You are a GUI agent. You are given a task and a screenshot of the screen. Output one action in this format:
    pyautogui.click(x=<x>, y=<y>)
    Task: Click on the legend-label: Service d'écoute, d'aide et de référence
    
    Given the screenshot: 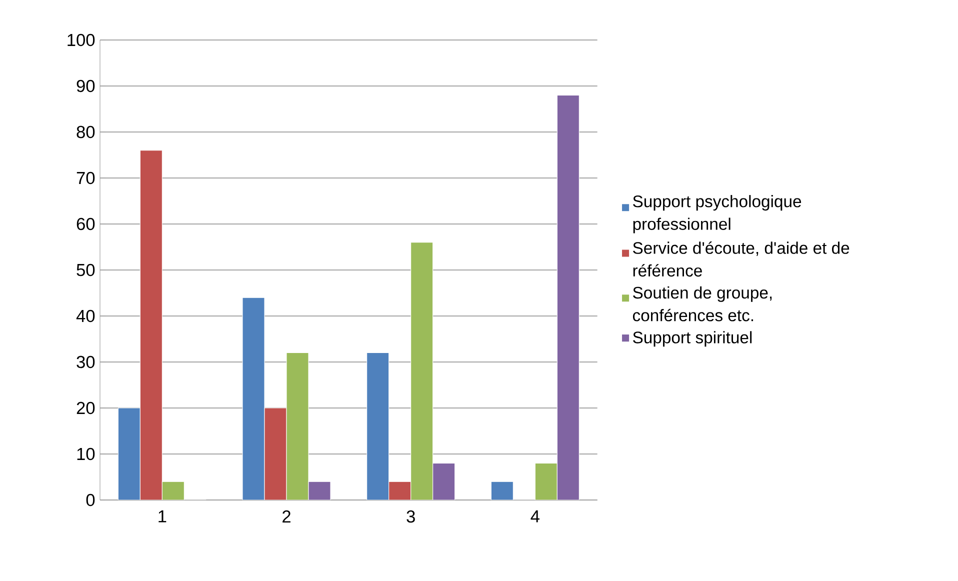 What is the action you would take?
    pyautogui.click(x=741, y=259)
    